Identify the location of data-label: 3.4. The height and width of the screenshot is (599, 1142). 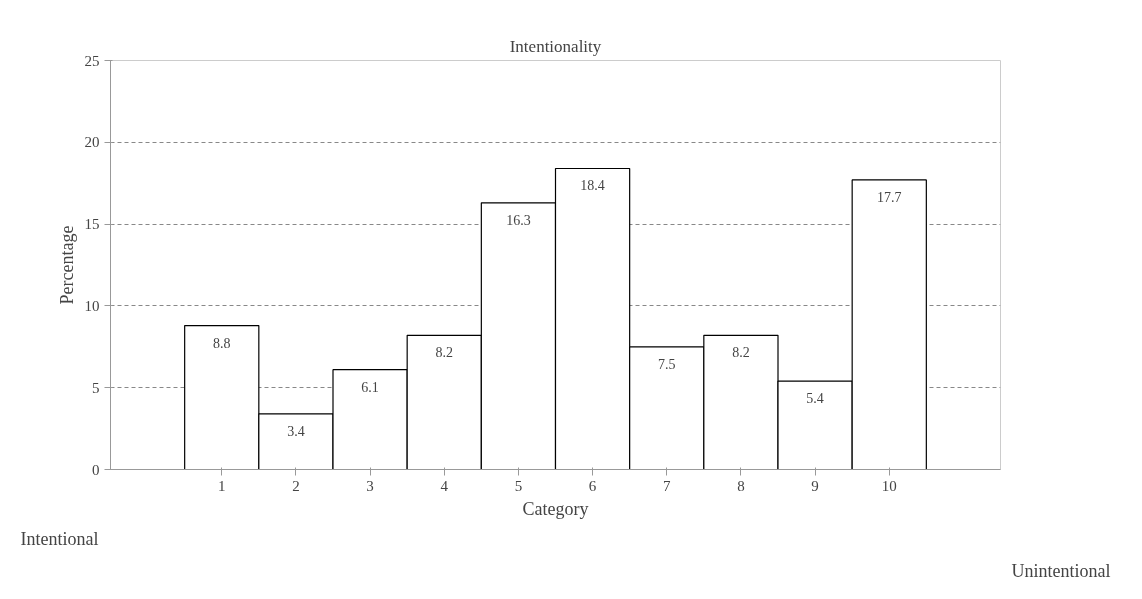
(296, 431).